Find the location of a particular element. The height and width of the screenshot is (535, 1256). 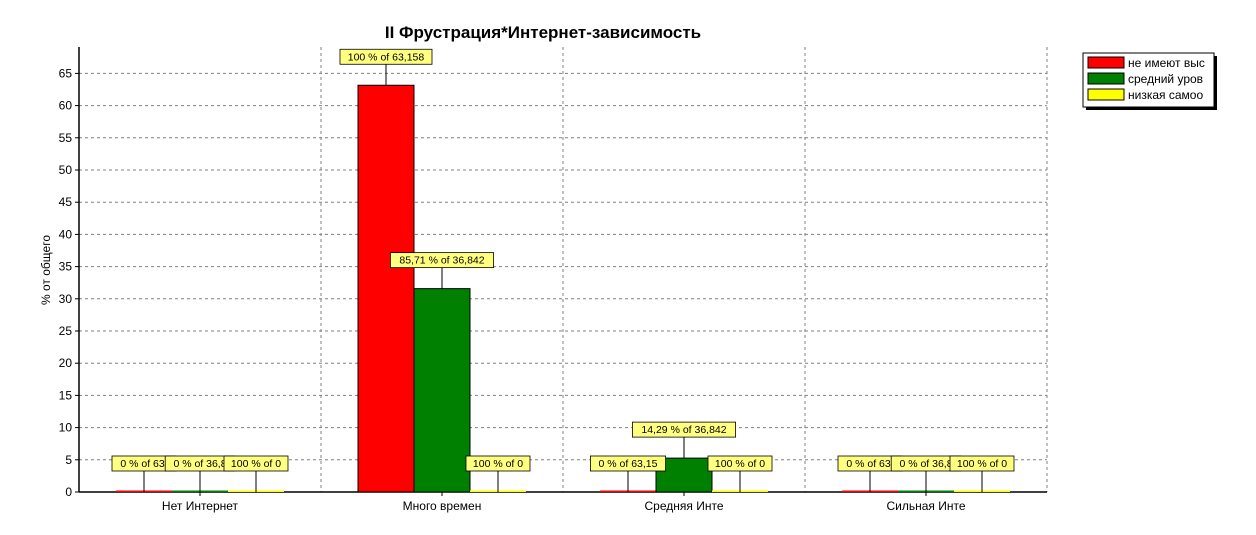

data-label: 100 % of 63,158 is located at coordinates (386, 57).